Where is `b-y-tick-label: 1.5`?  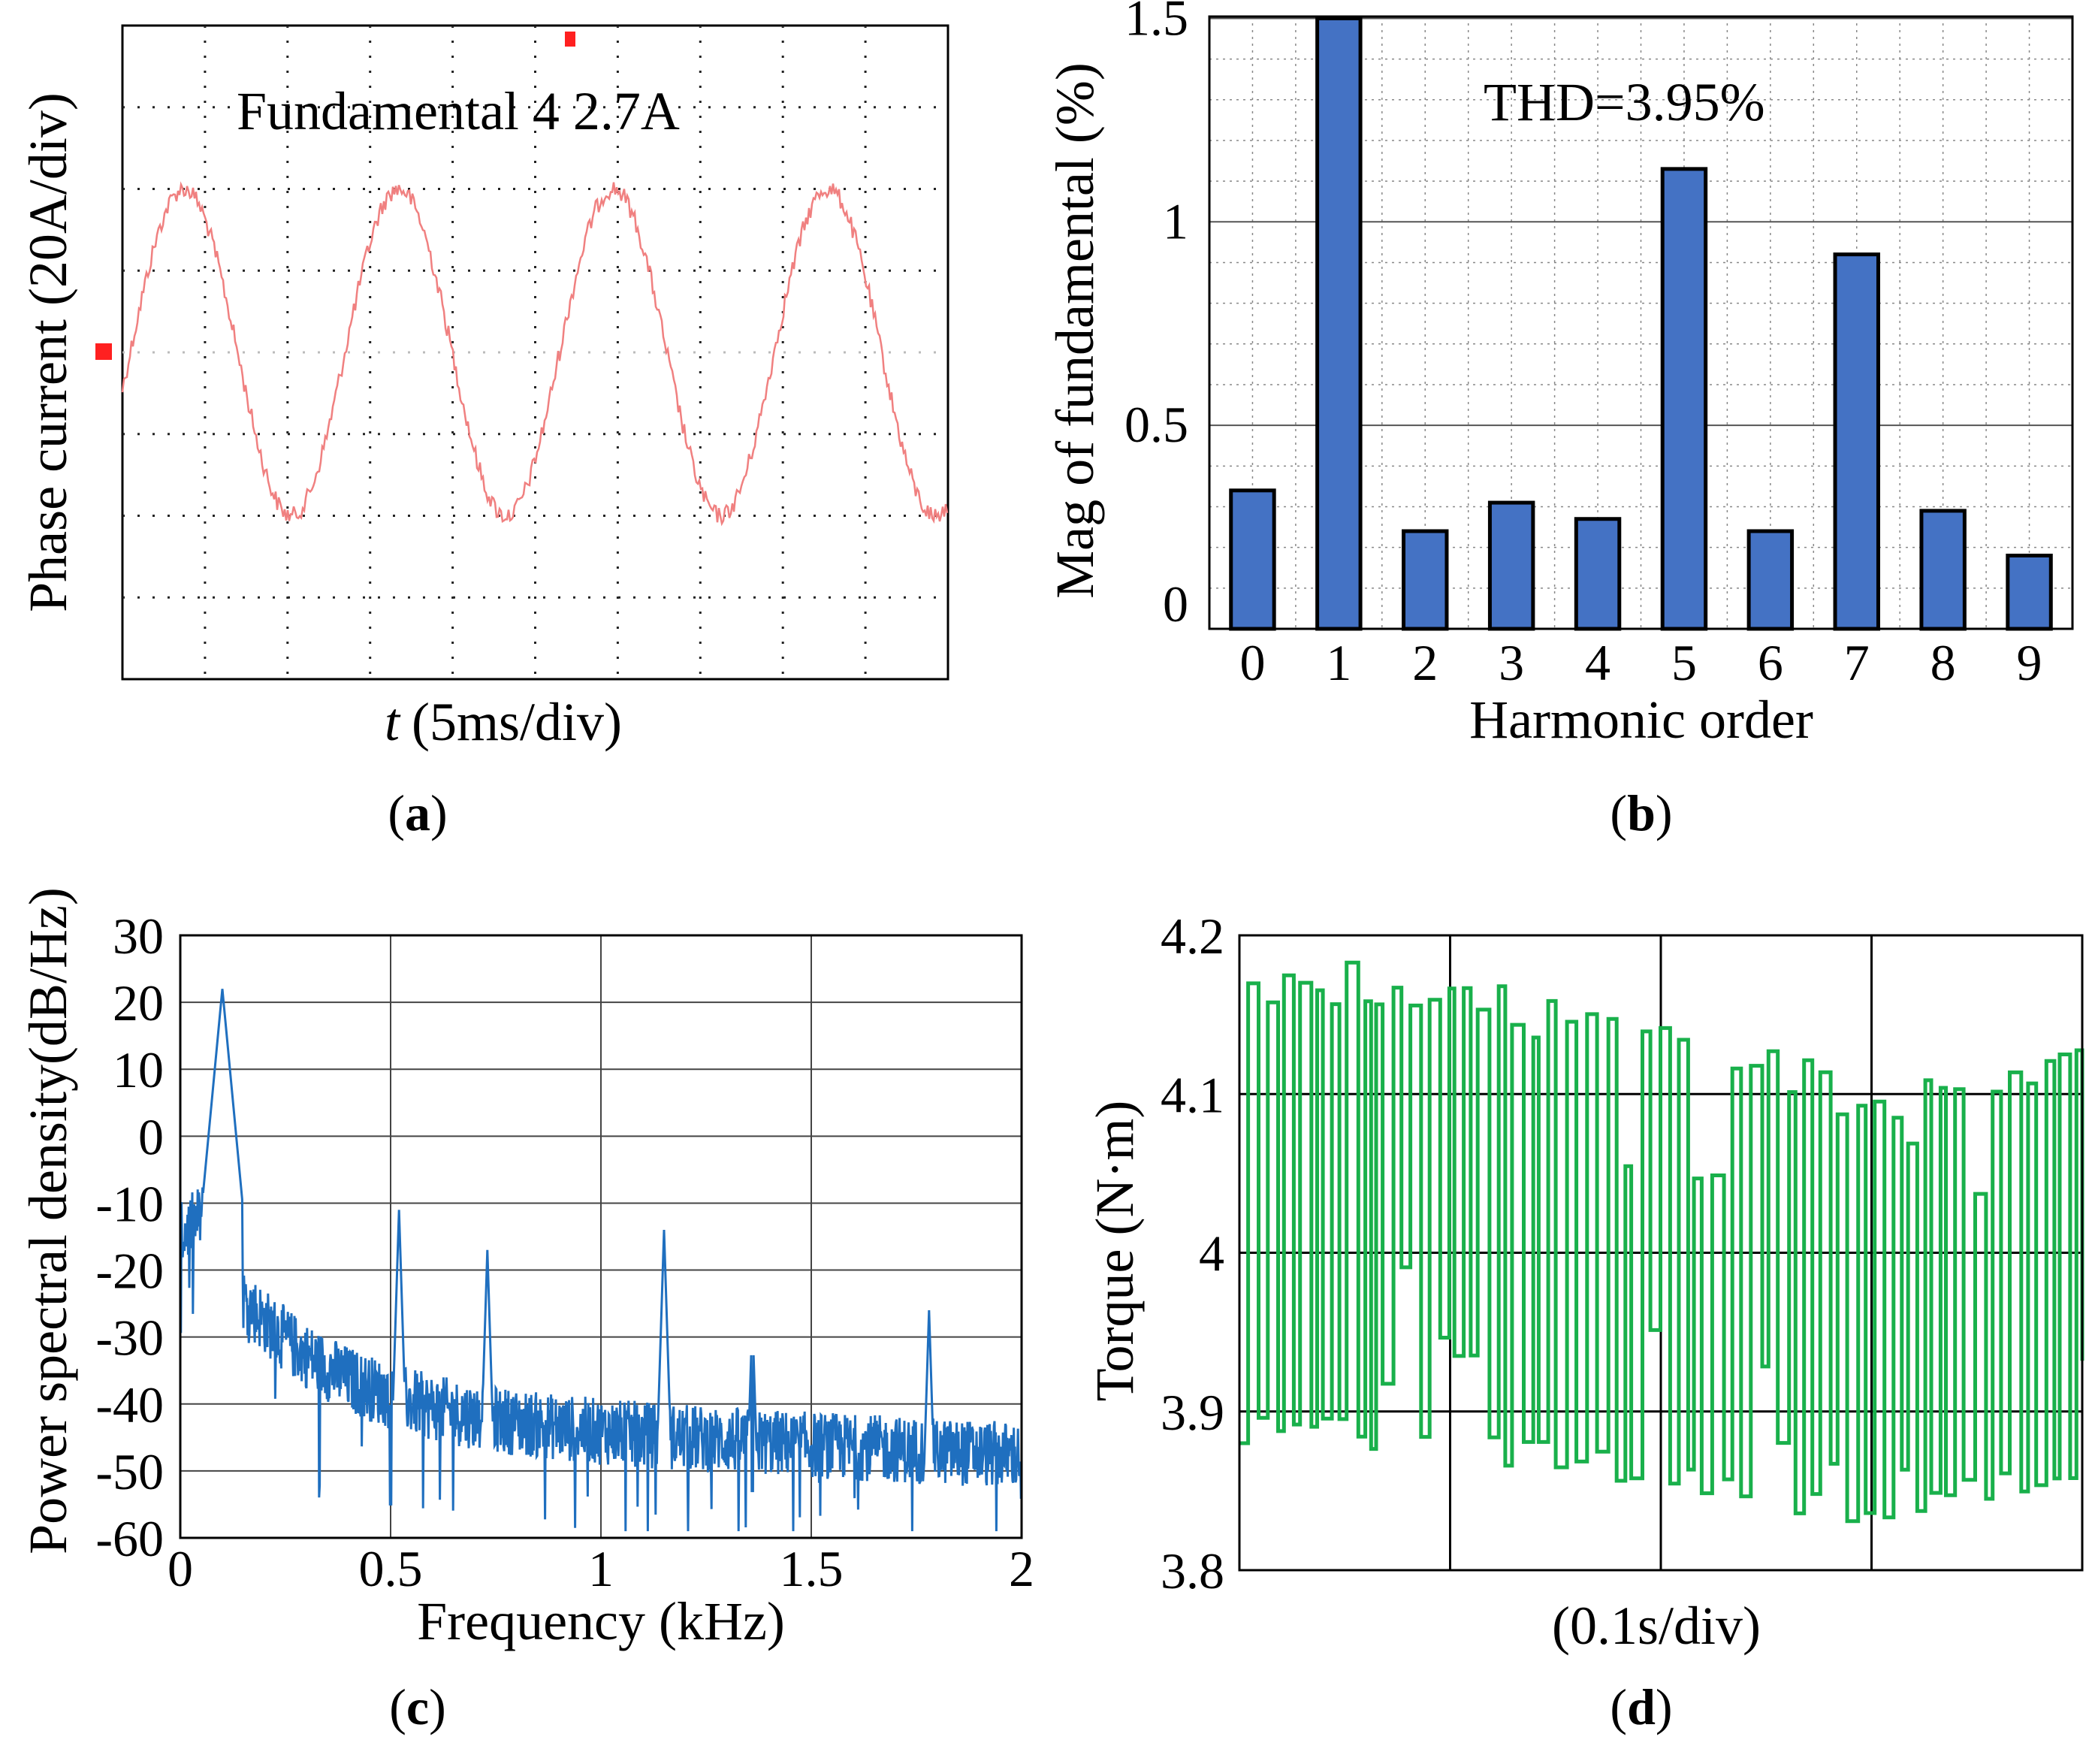 b-y-tick-label: 1.5 is located at coordinates (1156, 23).